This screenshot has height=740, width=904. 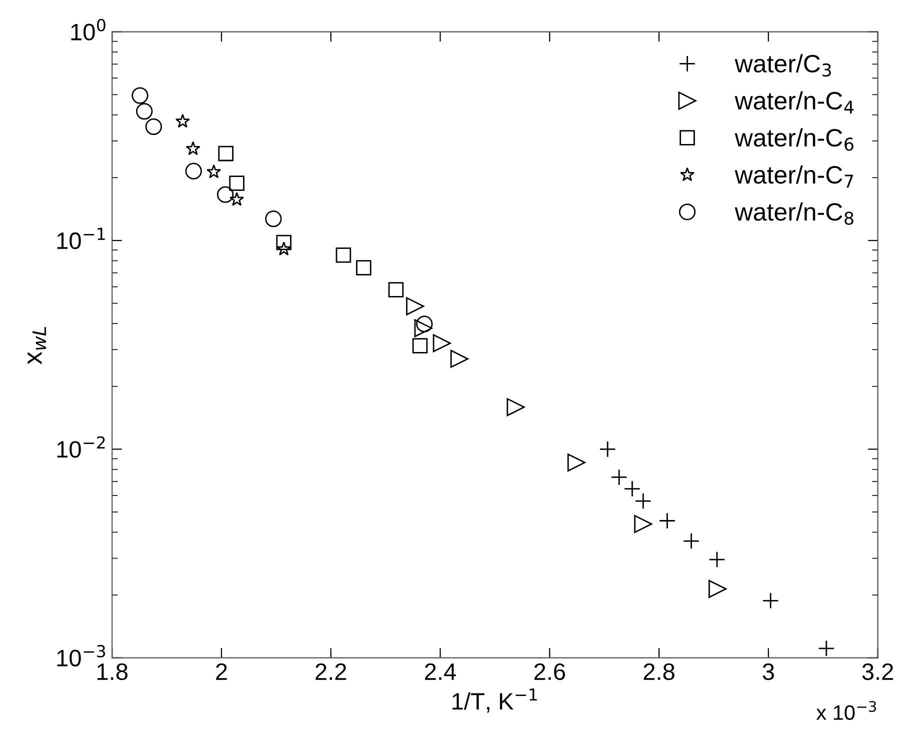 I want to click on legend-label: water/n-C$_{7}$, so click(x=794, y=176).